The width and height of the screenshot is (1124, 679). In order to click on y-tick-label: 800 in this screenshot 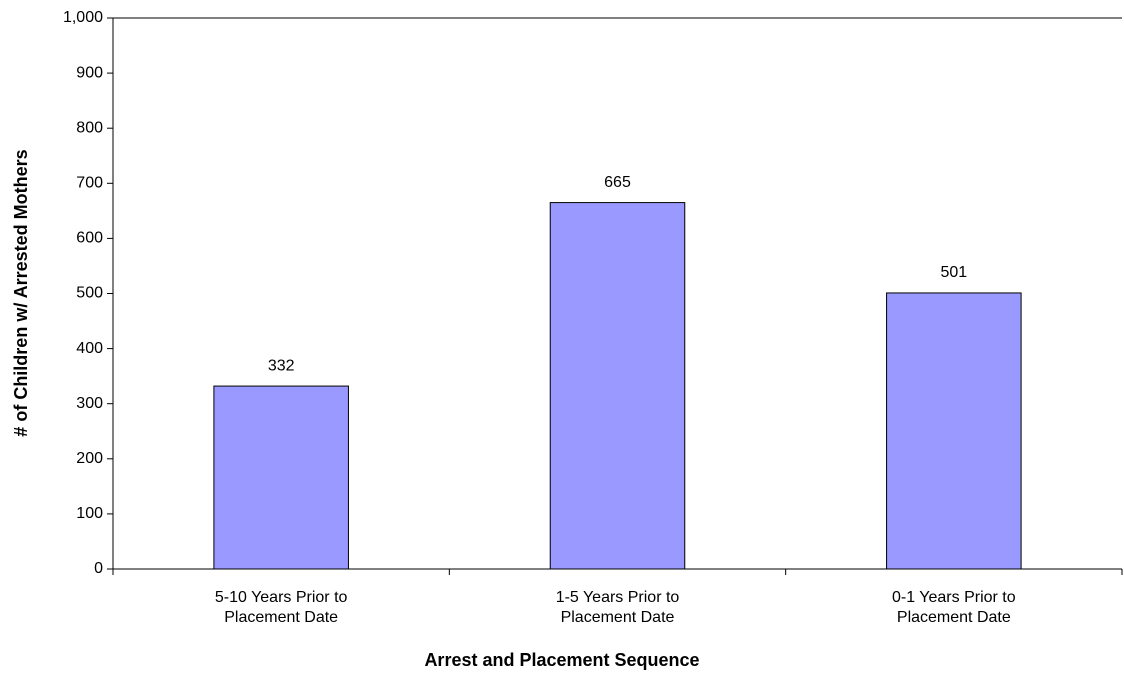, I will do `click(89, 127)`.